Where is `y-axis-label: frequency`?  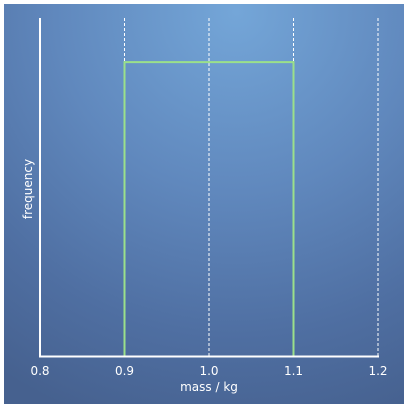 y-axis-label: frequency is located at coordinates (28, 189).